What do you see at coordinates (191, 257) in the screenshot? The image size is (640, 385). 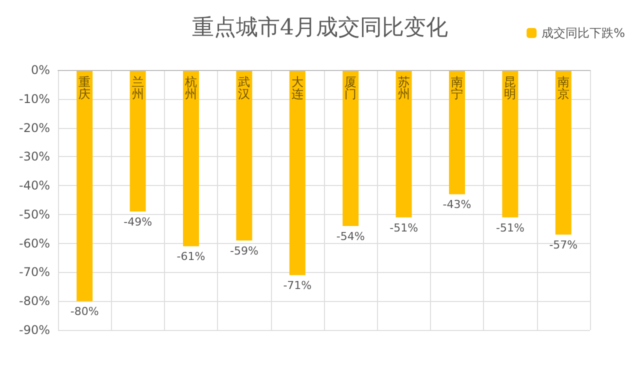 I see `data-label: -61%` at bounding box center [191, 257].